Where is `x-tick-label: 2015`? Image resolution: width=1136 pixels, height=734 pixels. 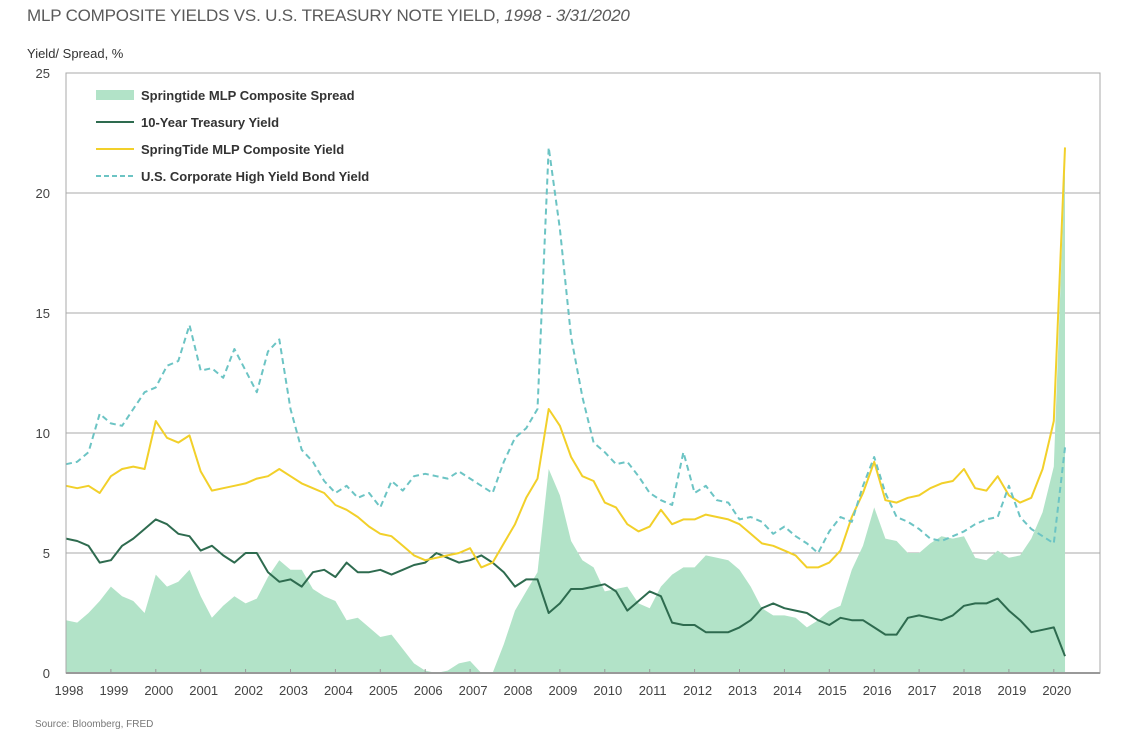
x-tick-label: 2015 is located at coordinates (832, 690).